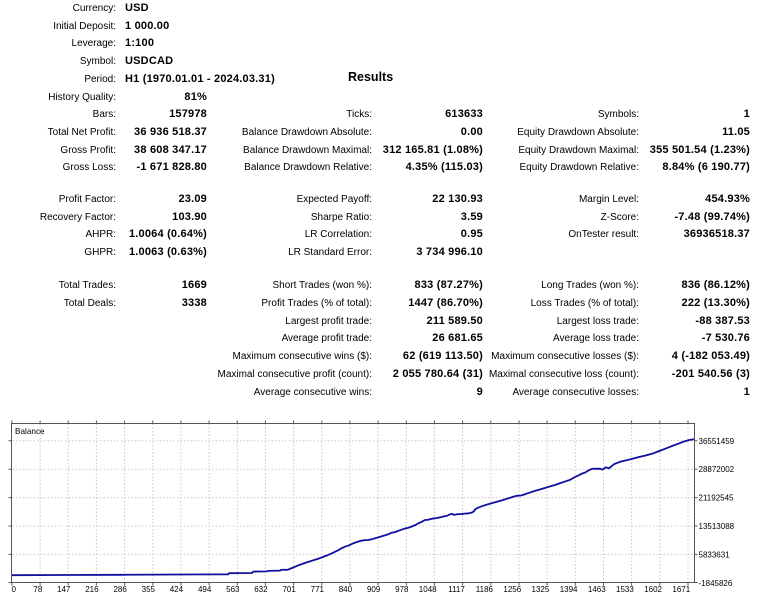 The width and height of the screenshot is (766, 600). I want to click on svg-text: 21192545, so click(717, 498).